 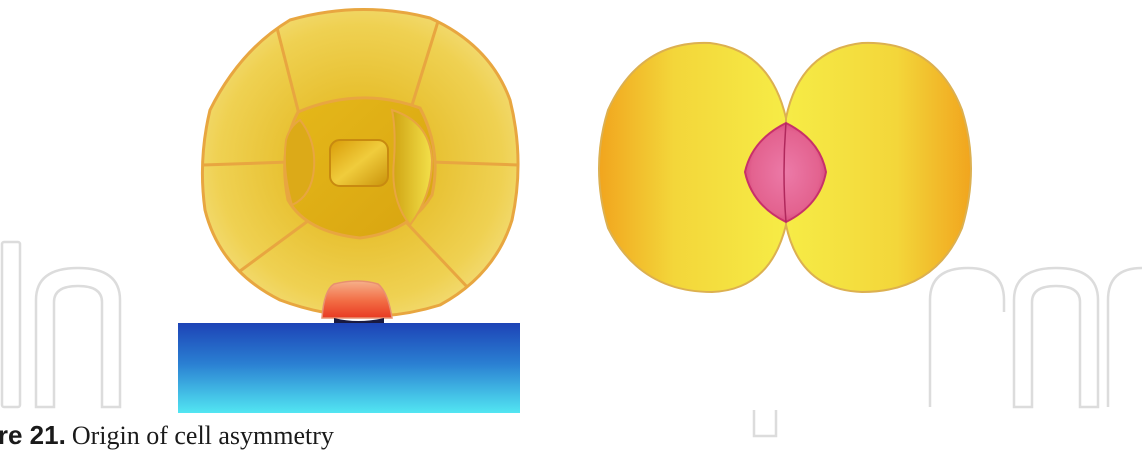 I want to click on left-daughter-cell, so click(x=692, y=167).